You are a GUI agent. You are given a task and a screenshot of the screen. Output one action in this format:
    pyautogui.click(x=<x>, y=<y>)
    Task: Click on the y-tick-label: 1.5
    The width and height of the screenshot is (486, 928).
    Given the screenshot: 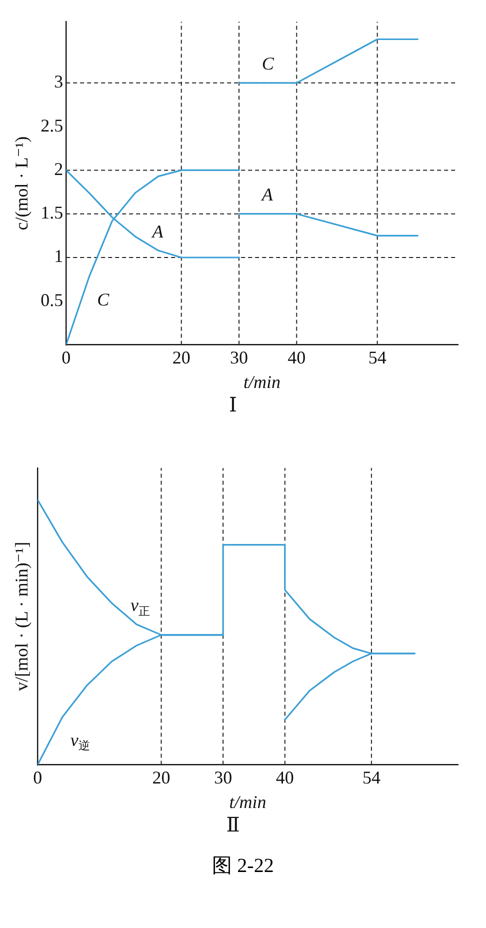 What is the action you would take?
    pyautogui.click(x=52, y=212)
    